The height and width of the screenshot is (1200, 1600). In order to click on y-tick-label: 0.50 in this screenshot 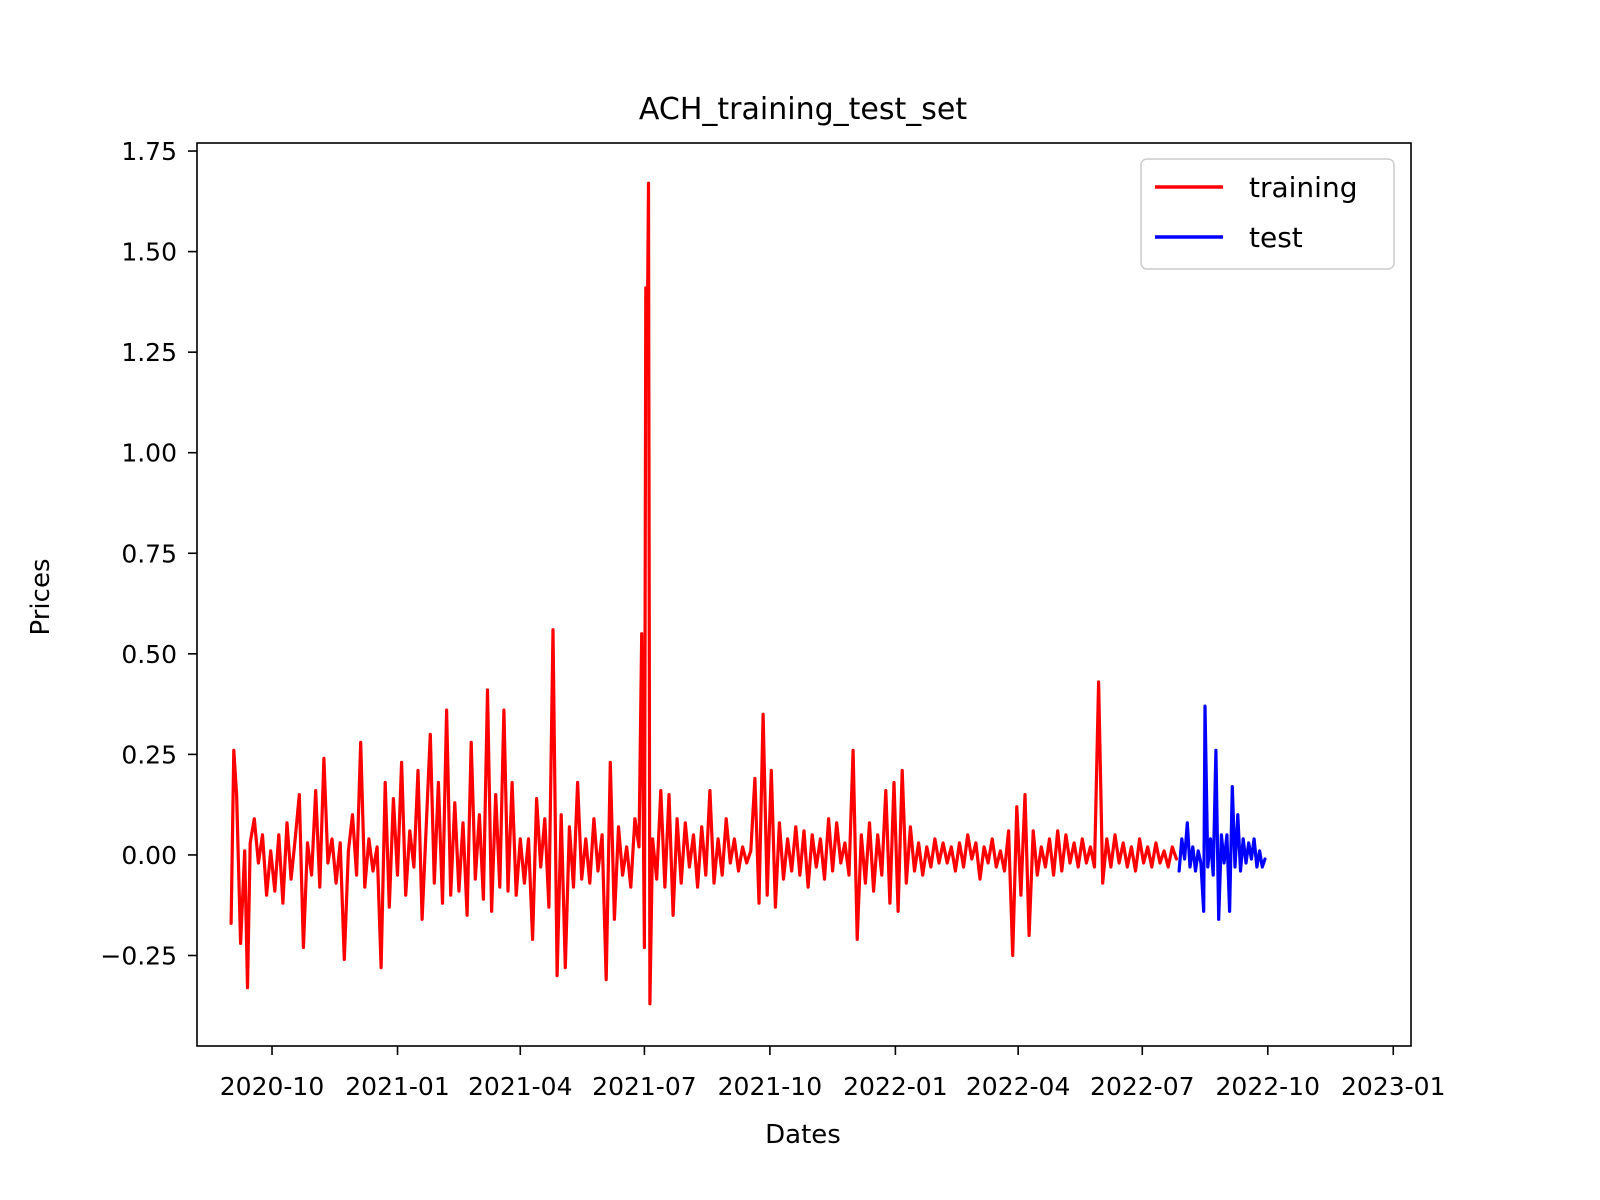, I will do `click(149, 654)`.